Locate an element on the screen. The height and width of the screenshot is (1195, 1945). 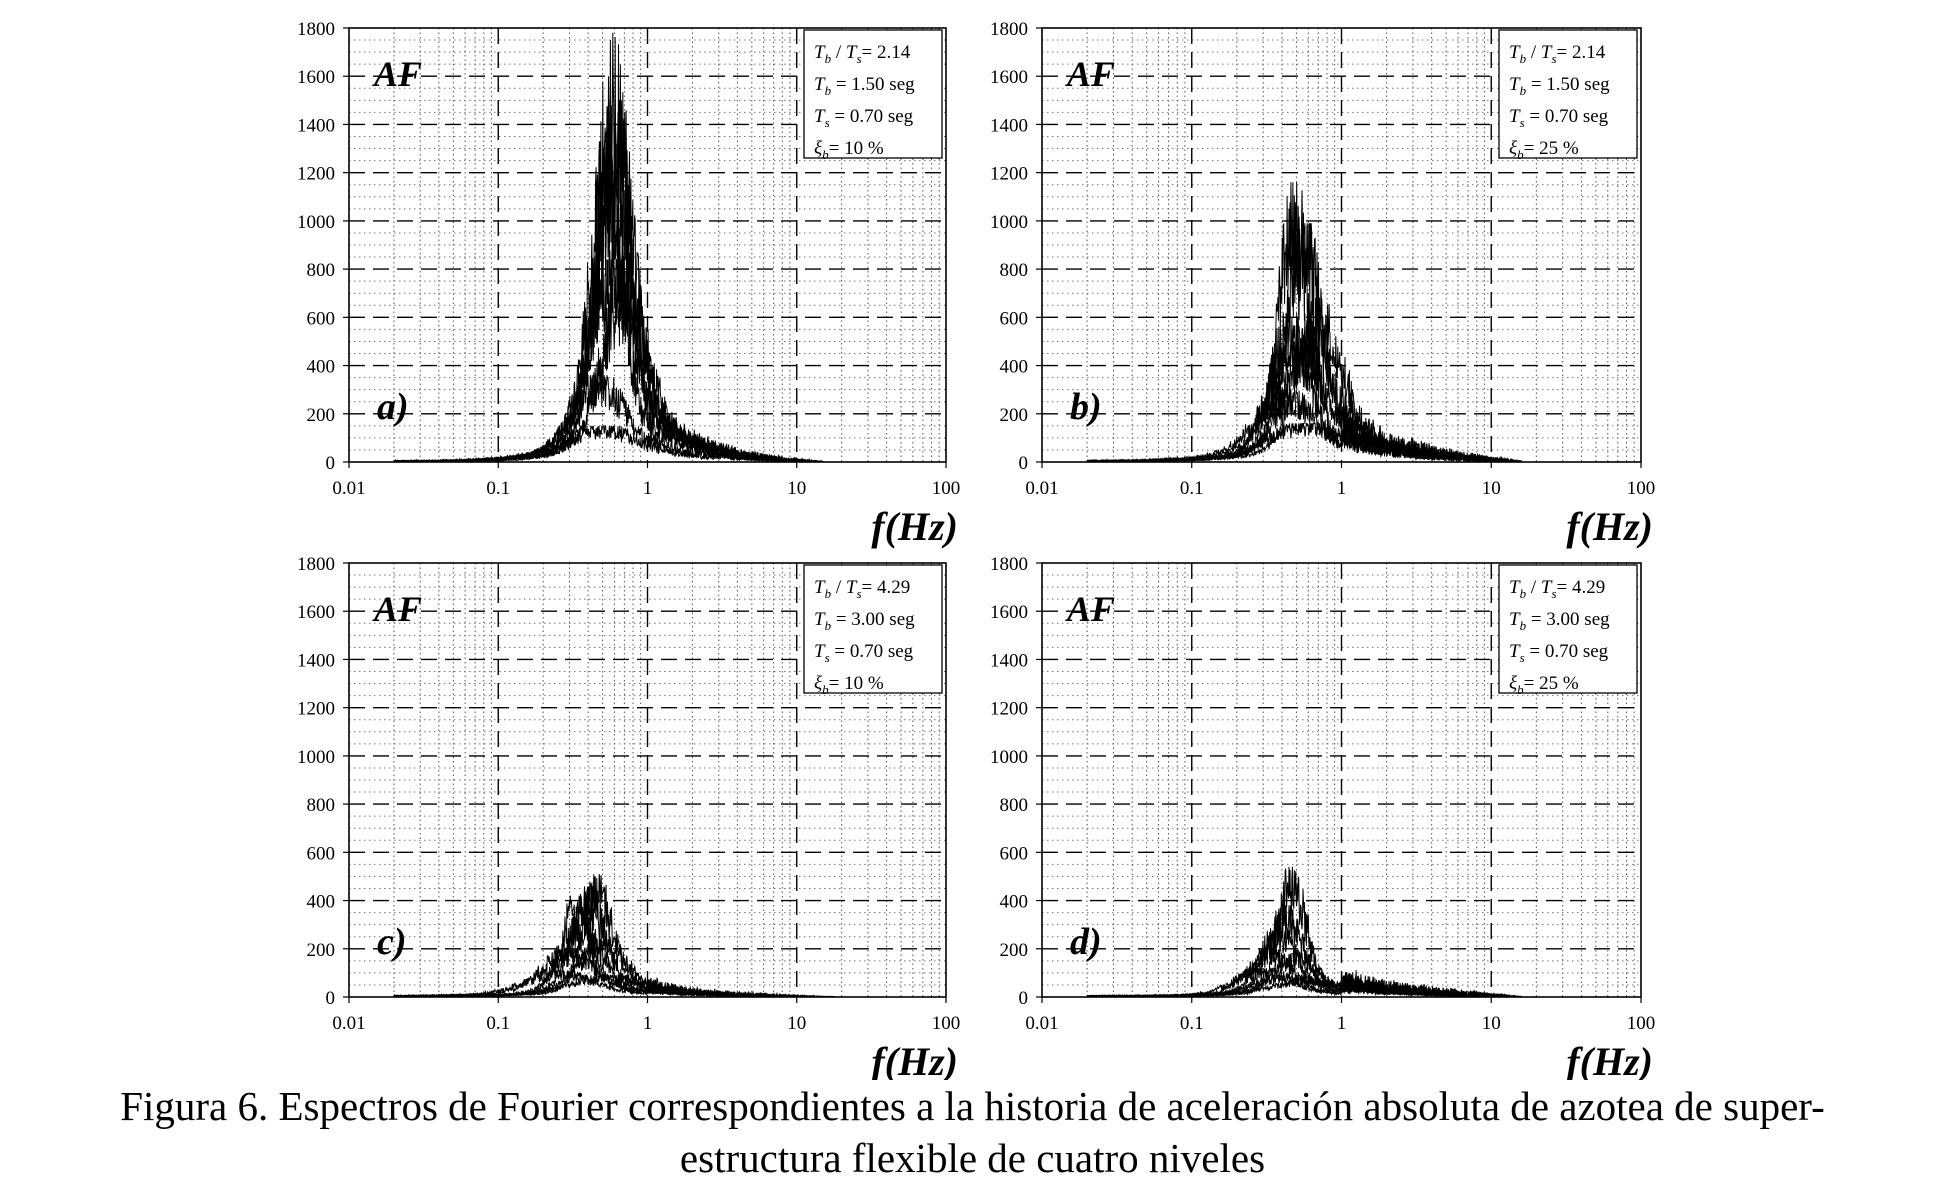
panel-label: a) is located at coordinates (393, 407).